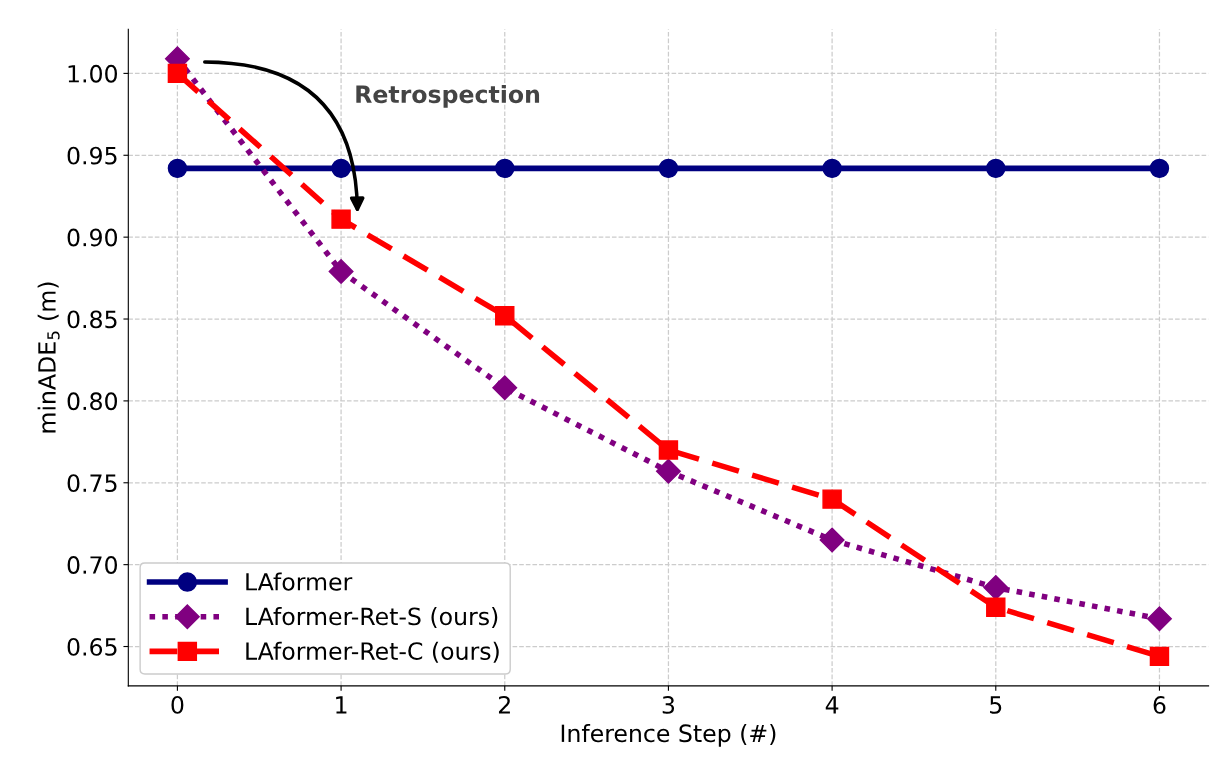 The width and height of the screenshot is (1222, 768). Describe the element at coordinates (996, 705) in the screenshot. I see `x-tick-label: 5` at that location.